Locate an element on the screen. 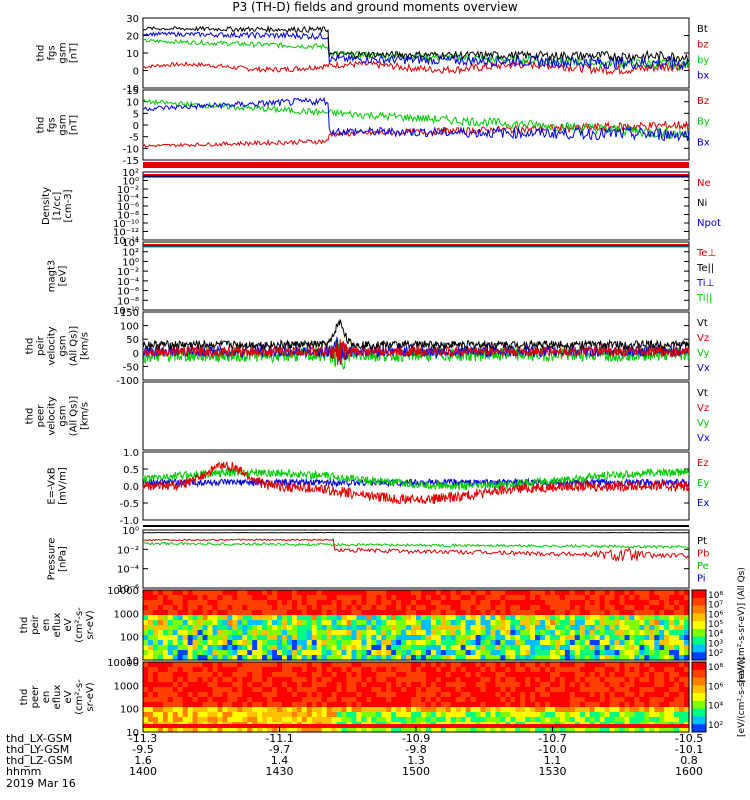  tick-label: -1.0 is located at coordinates (129, 521).